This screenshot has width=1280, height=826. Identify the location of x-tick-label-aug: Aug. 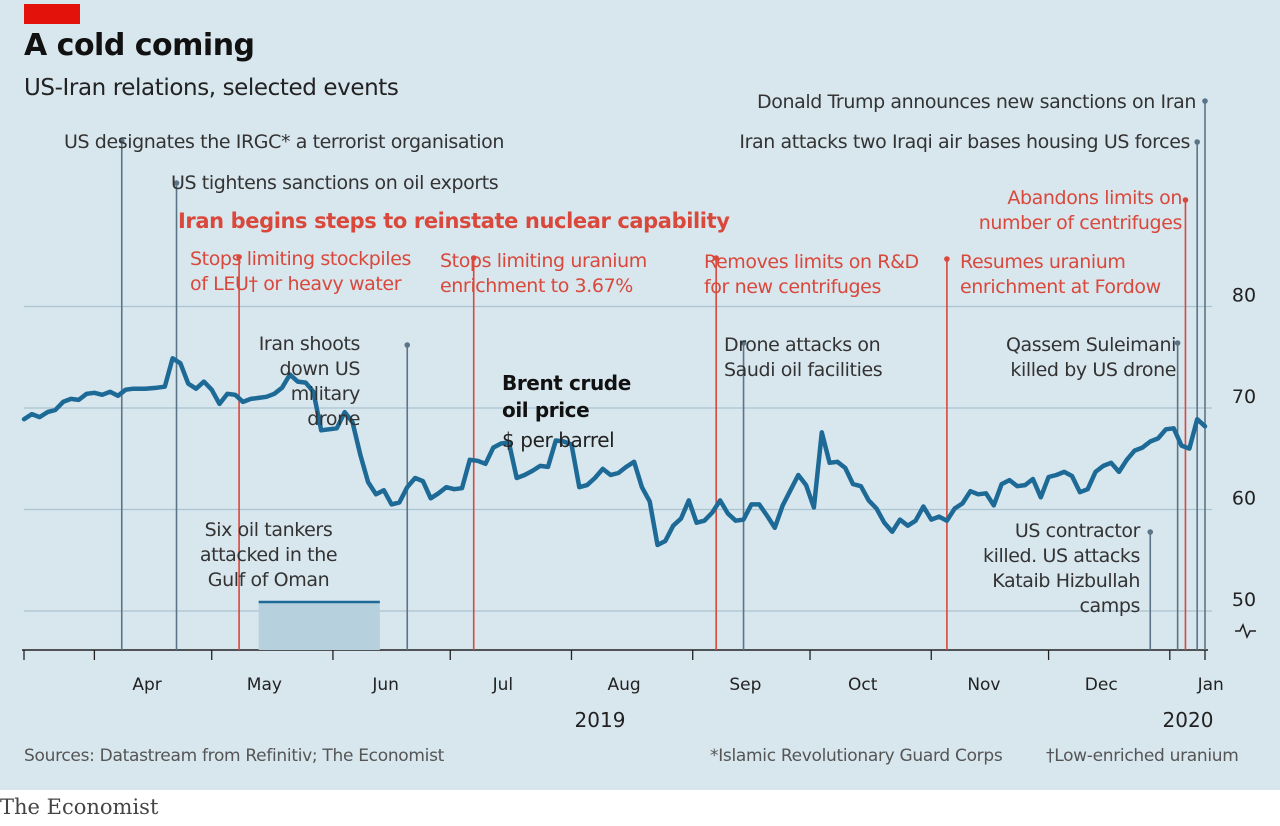
(624, 685).